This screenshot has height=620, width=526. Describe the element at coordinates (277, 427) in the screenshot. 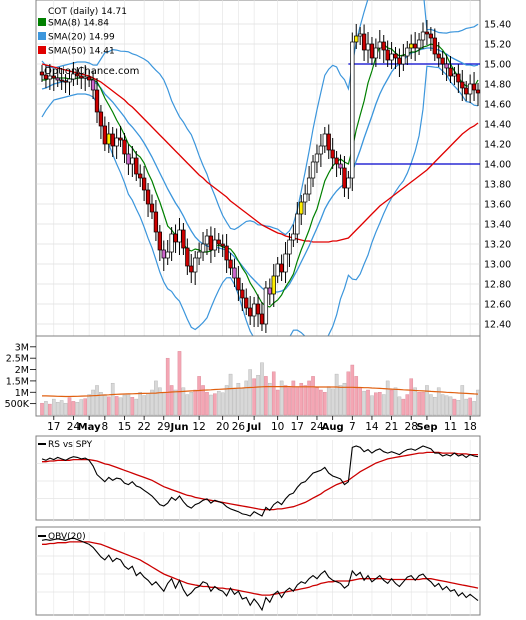

I see `date-tick-label: 10` at that location.